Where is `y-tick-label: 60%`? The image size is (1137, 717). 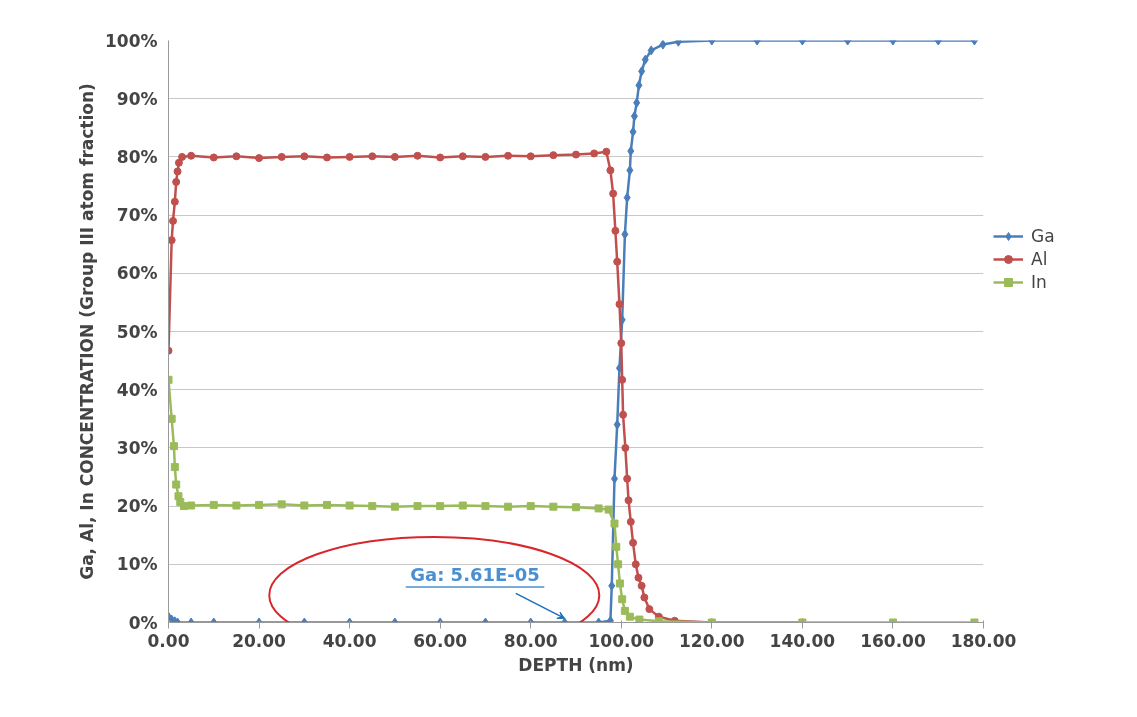 y-tick-label: 60% is located at coordinates (137, 273).